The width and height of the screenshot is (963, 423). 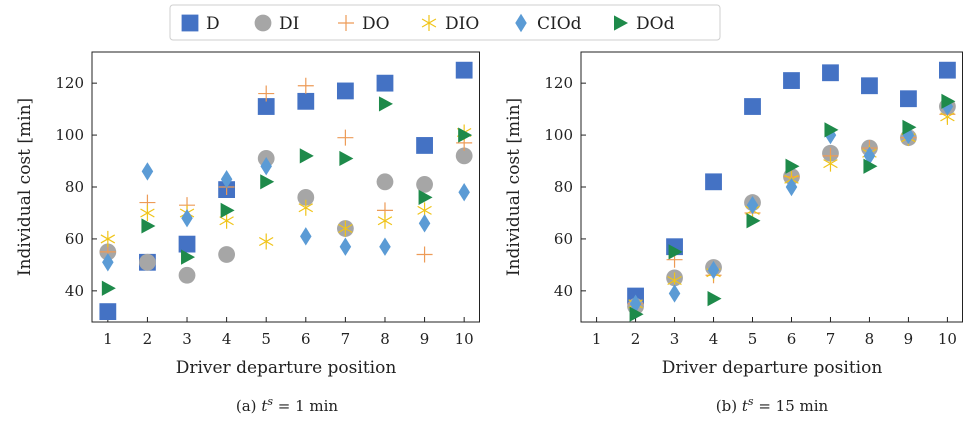 I want to click on data-point-do, so click(x=424, y=254).